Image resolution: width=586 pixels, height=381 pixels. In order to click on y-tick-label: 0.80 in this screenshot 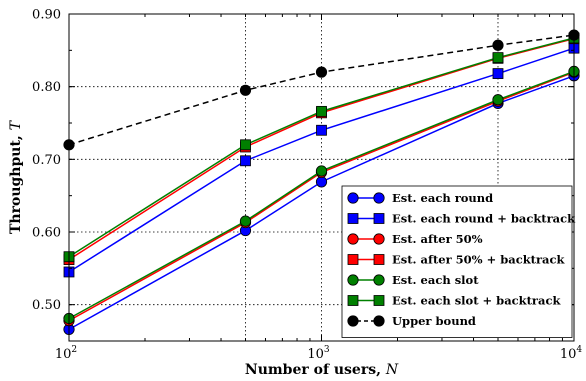, I will do `click(46, 87)`.